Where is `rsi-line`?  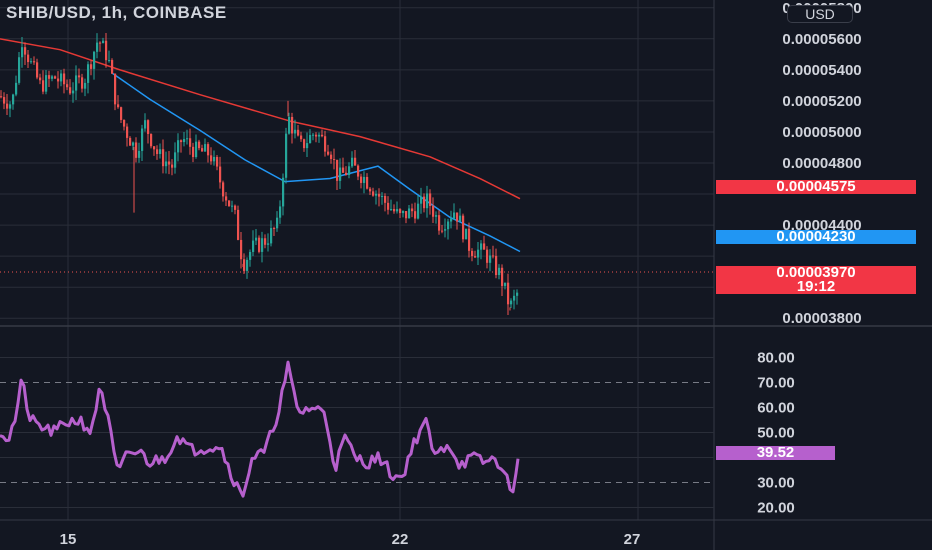
rsi-line is located at coordinates (260, 429).